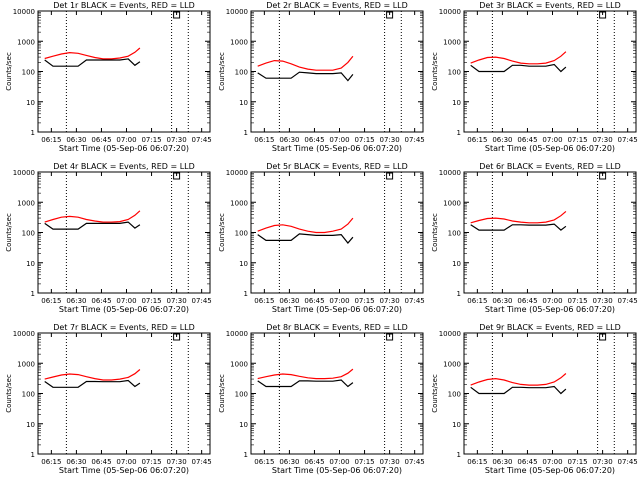 The image size is (640, 480). Describe the element at coordinates (337, 166) in the screenshot. I see `chart-title: Det 5r BLACK = Events, RED = LLD` at that location.